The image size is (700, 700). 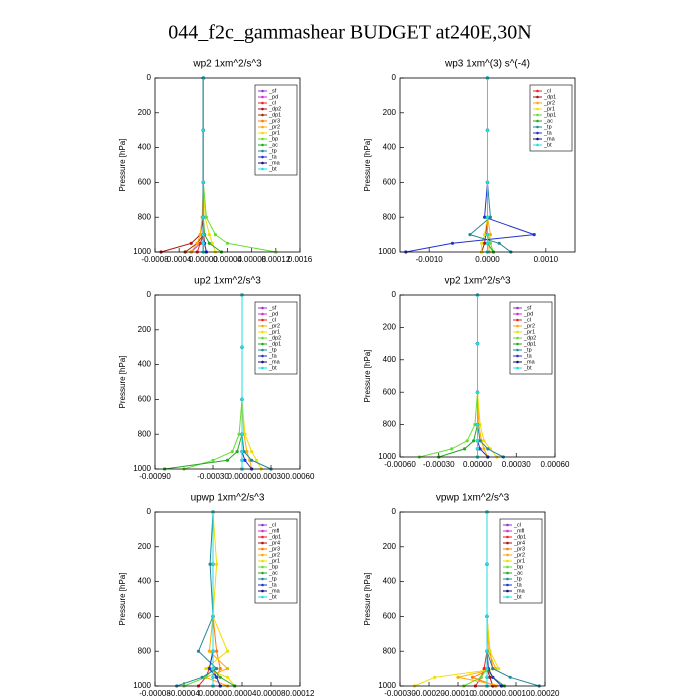 What do you see at coordinates (300, 693) in the screenshot?
I see `x-tick-label: 0.00012` at bounding box center [300, 693].